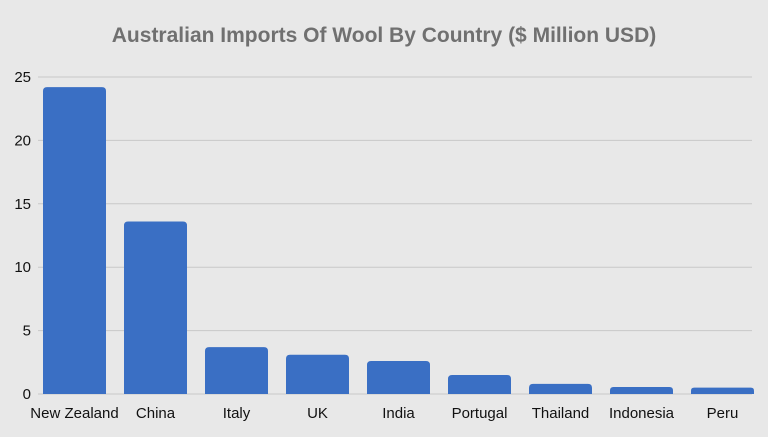 The height and width of the screenshot is (437, 768). I want to click on x-category-label: China, so click(156, 413).